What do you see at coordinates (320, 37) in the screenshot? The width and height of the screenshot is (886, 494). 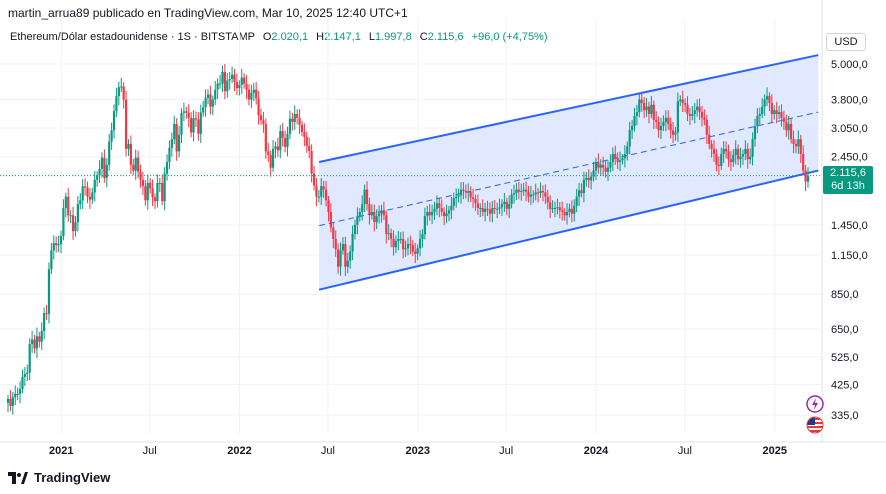 I see `high-label: H` at bounding box center [320, 37].